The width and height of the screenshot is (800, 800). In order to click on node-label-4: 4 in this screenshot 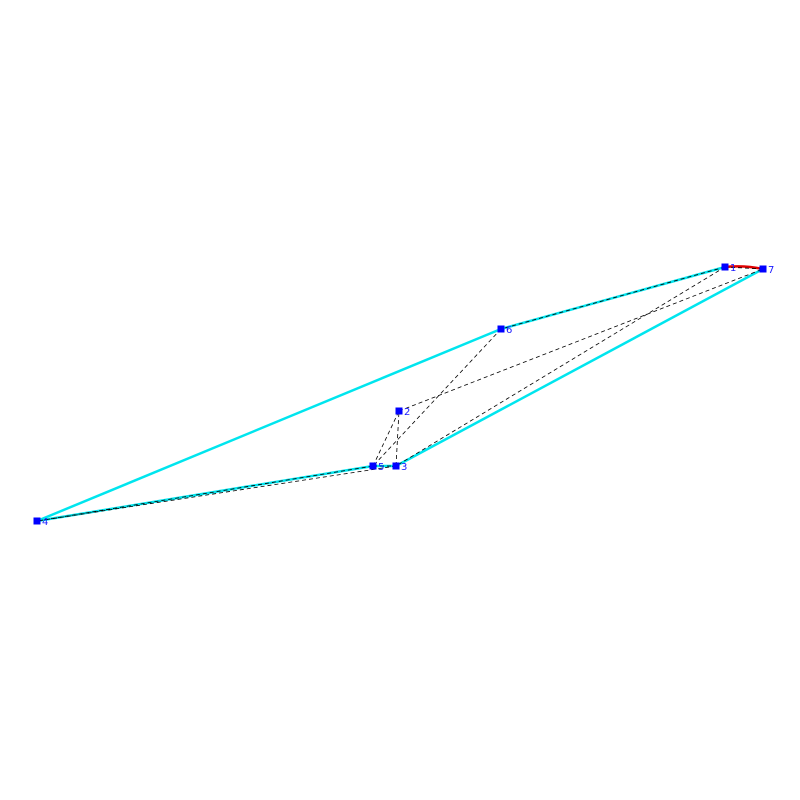, I will do `click(45, 522)`.